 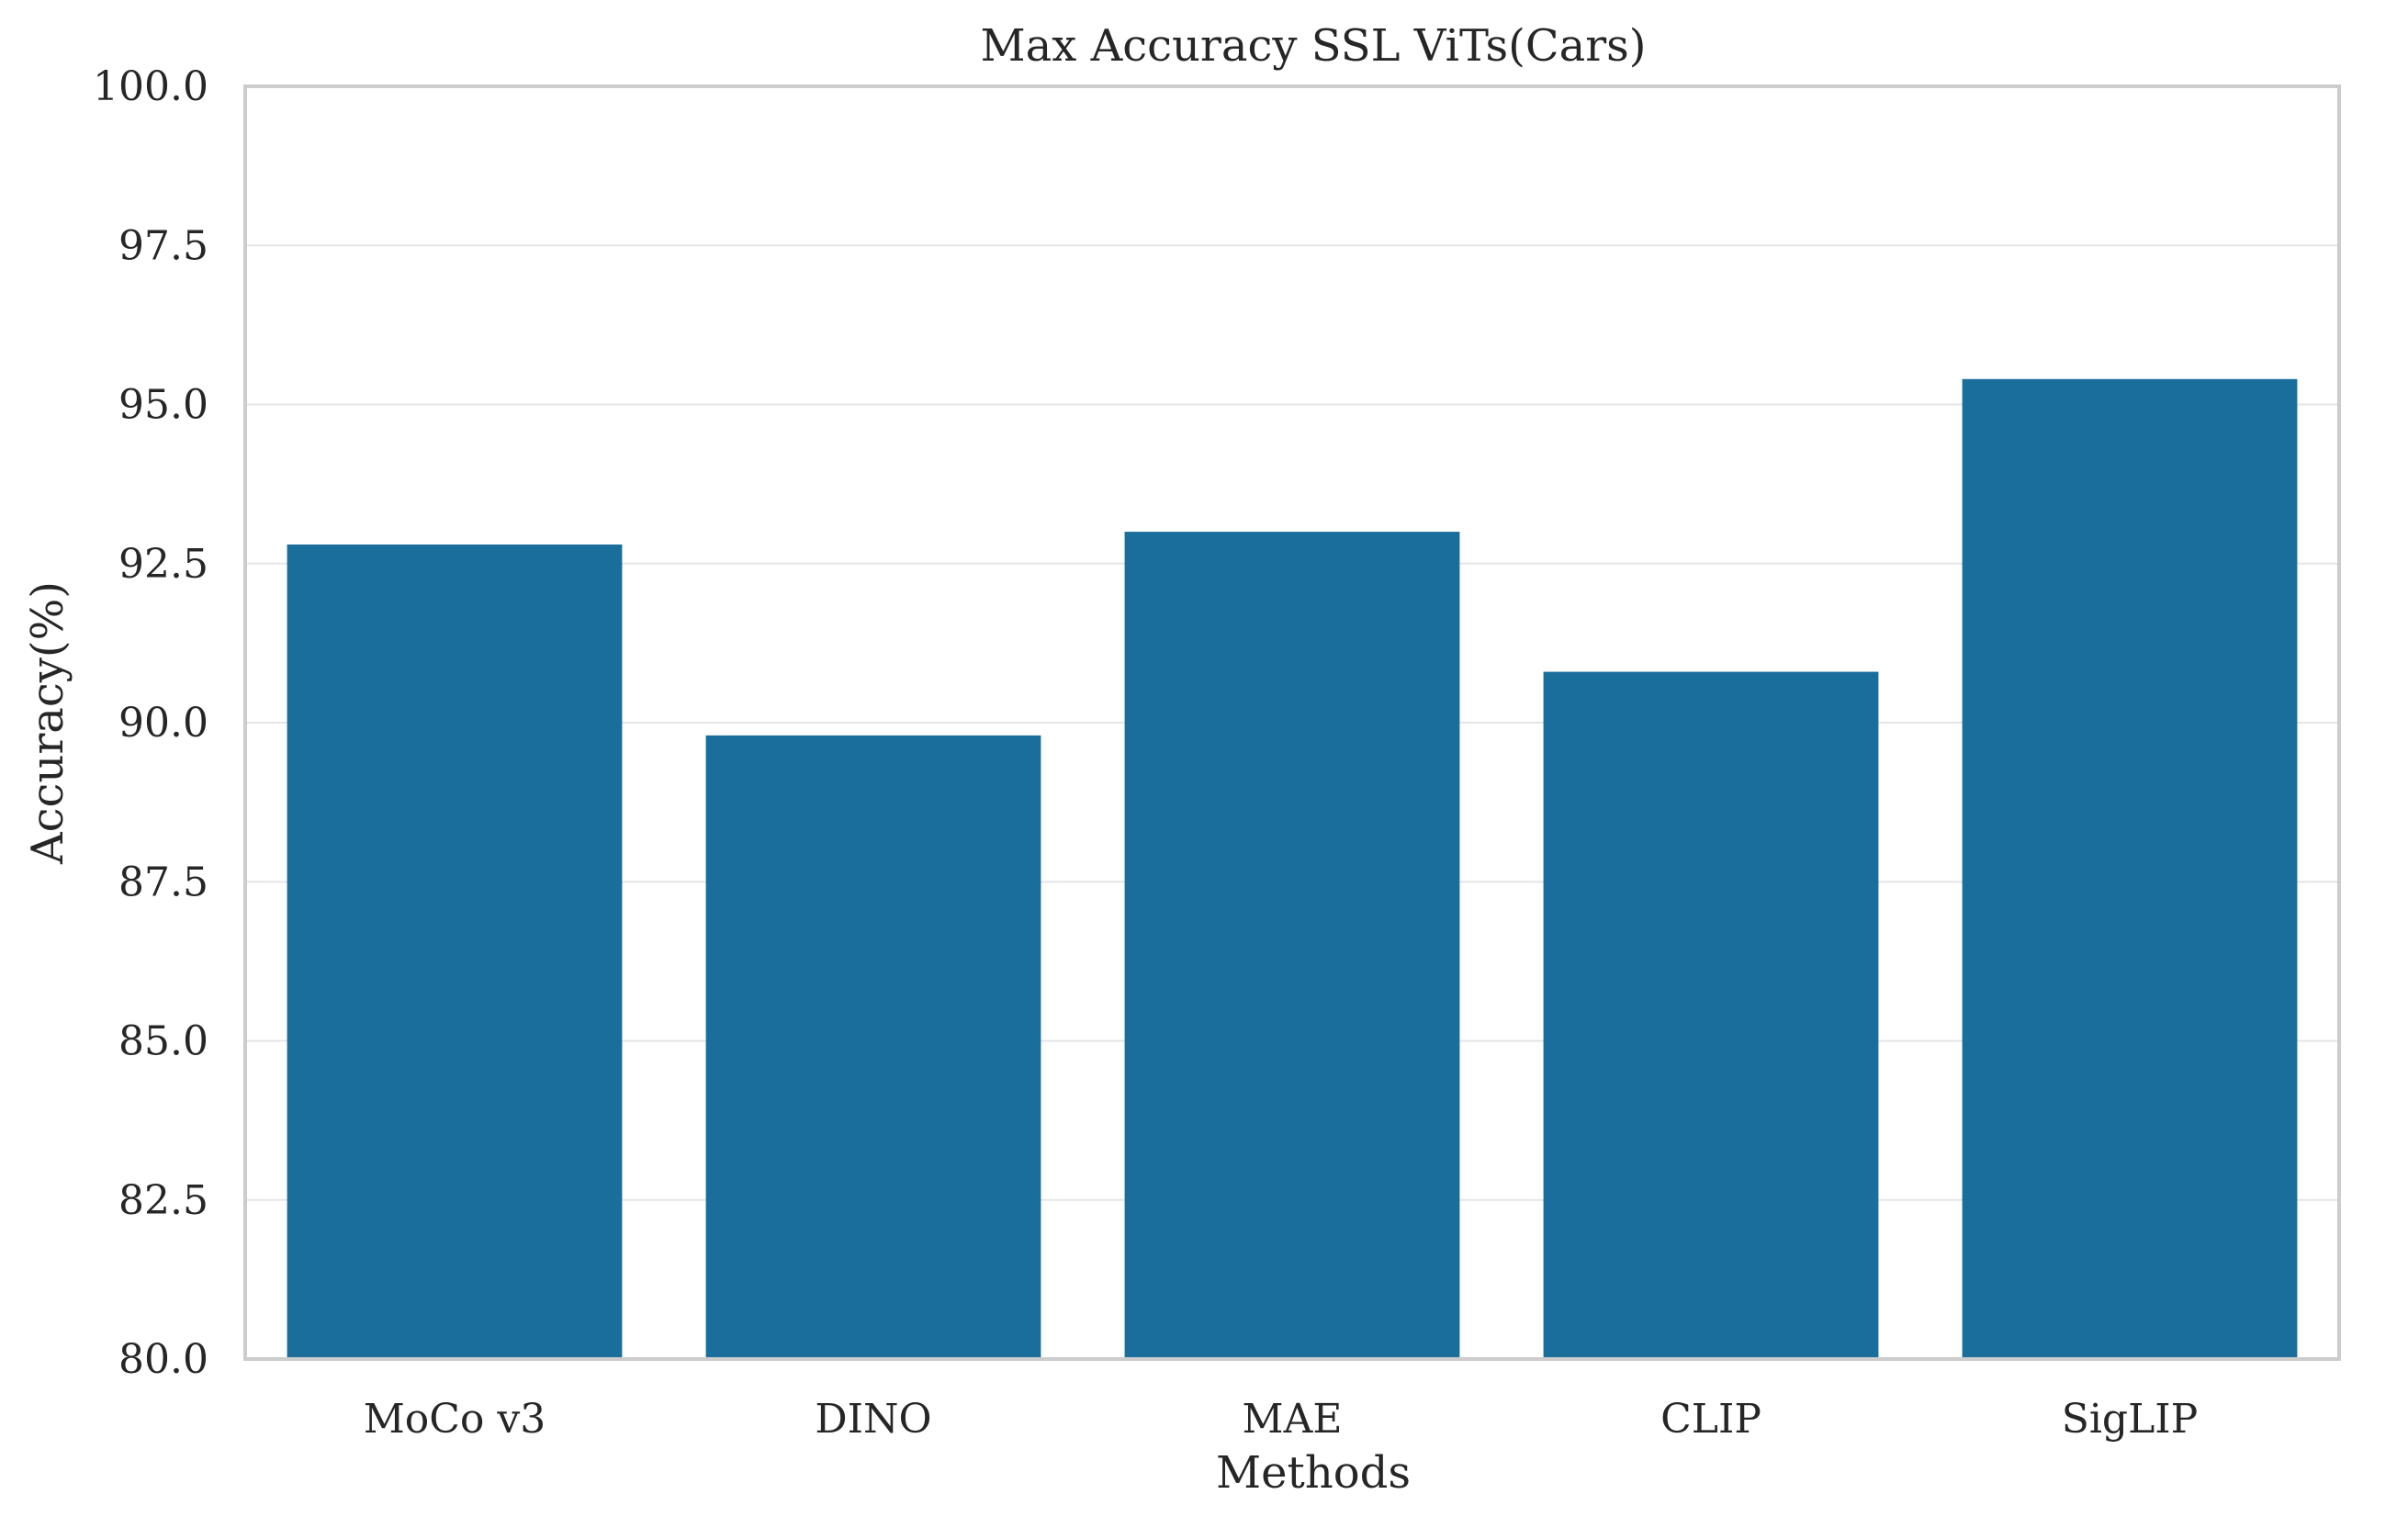 I want to click on bar-mae, so click(x=1292, y=945).